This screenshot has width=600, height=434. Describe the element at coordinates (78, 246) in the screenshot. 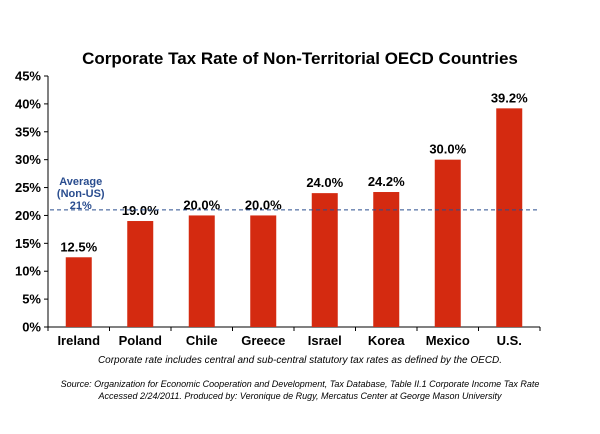

I see `bar-value-label: 12.5%` at that location.